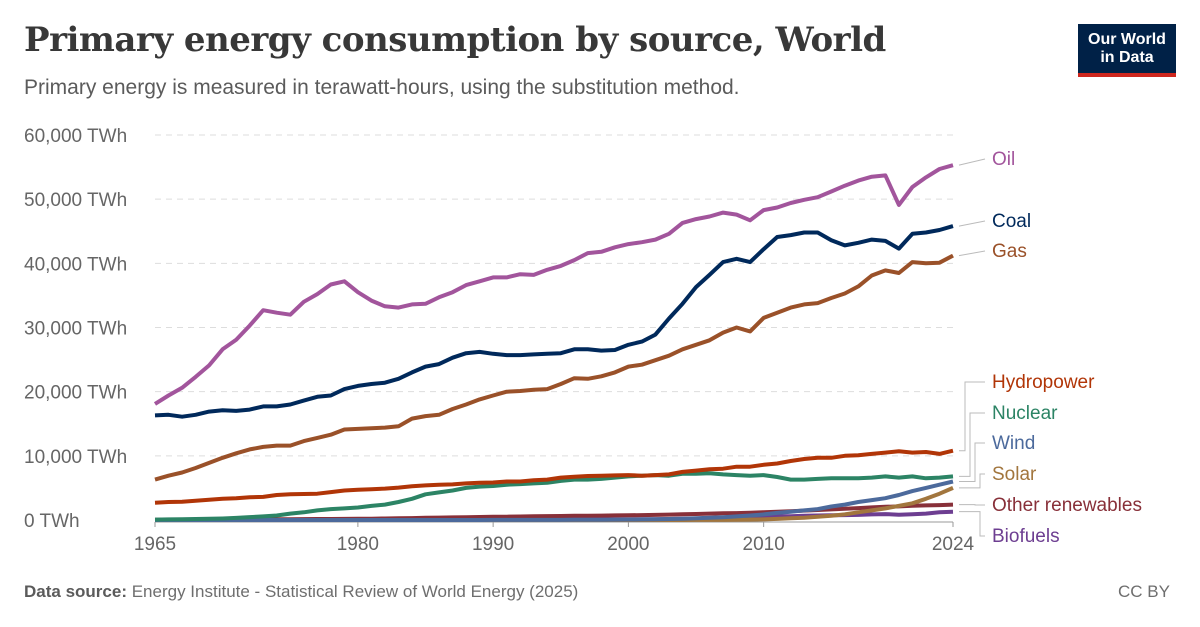 Image resolution: width=1200 pixels, height=627 pixels. Describe the element at coordinates (1067, 505) in the screenshot. I see `series-label-other-renewables: Other renewables` at that location.